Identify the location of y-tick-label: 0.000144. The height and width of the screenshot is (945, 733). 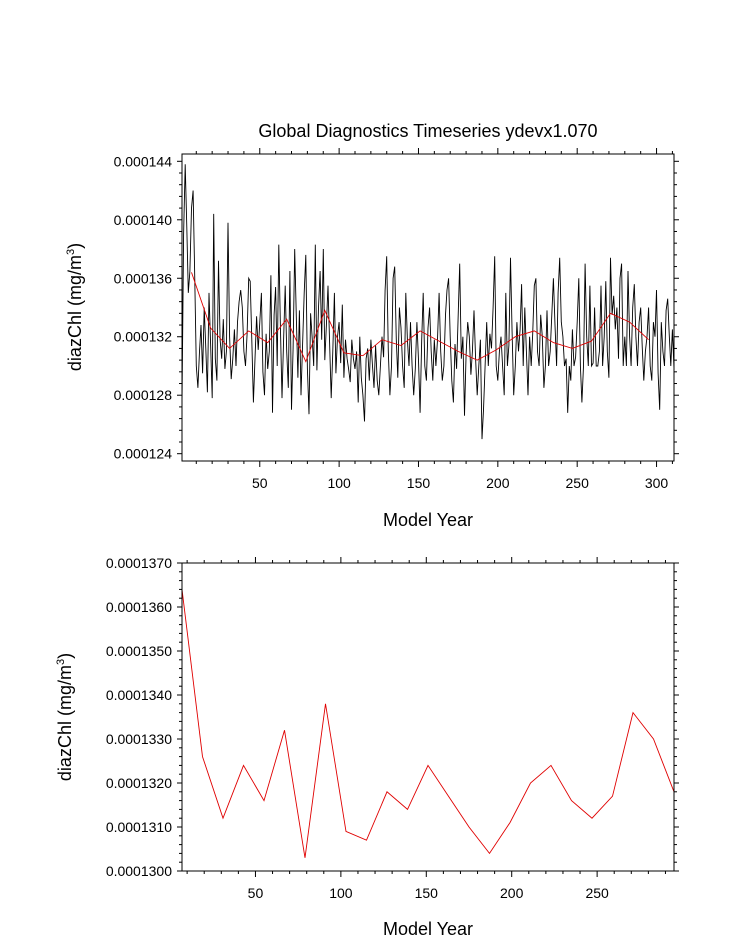
(143, 161).